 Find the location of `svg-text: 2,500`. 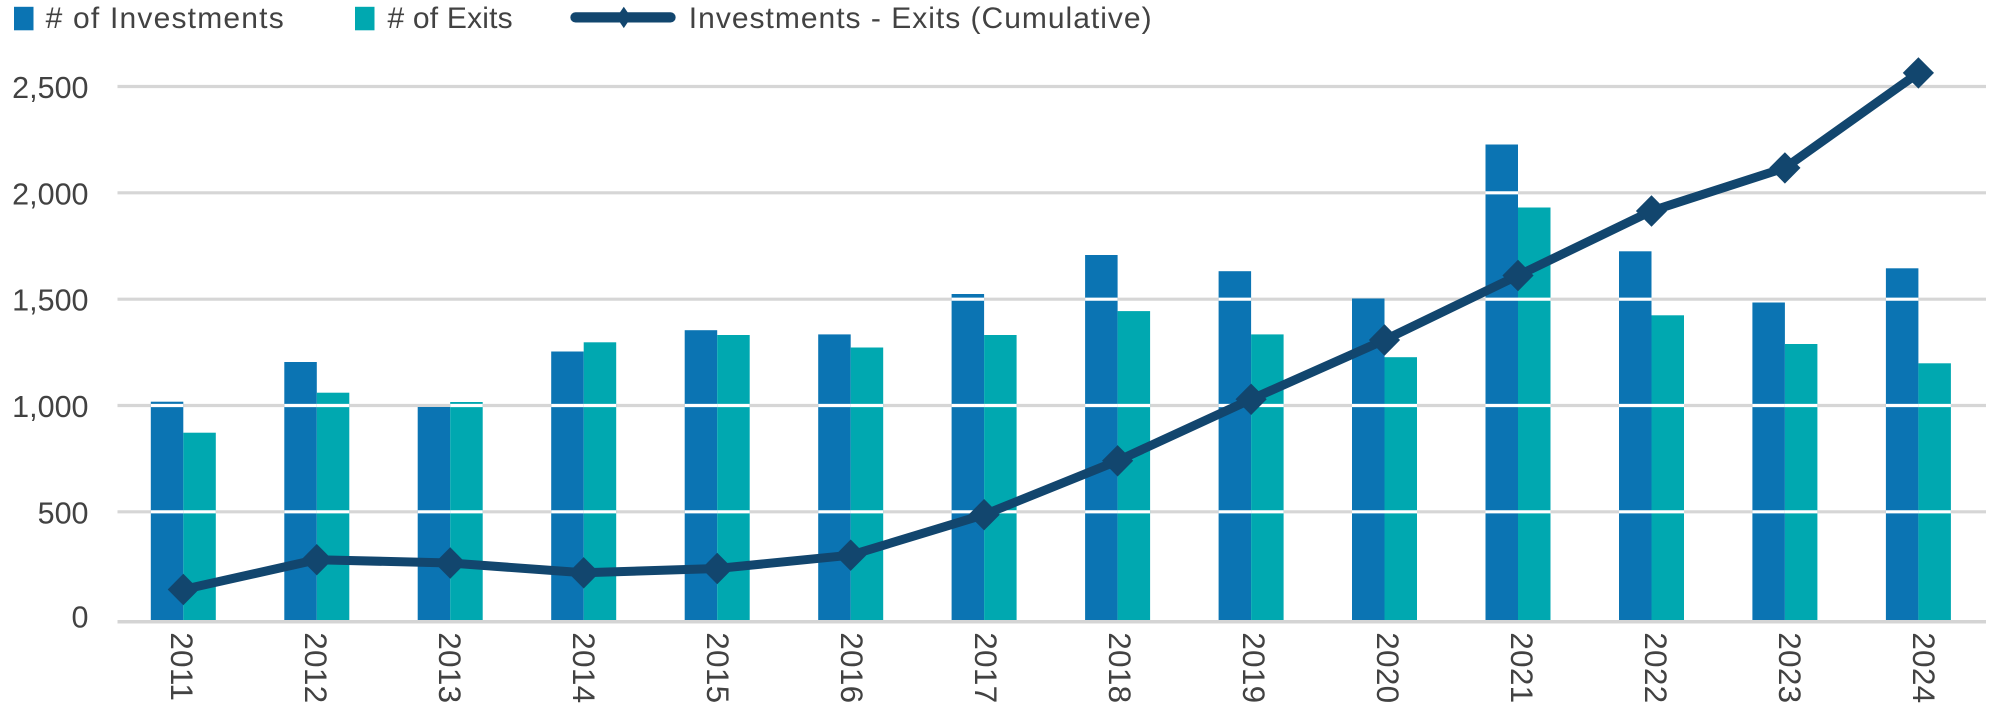

svg-text: 2,500 is located at coordinates (50, 88).